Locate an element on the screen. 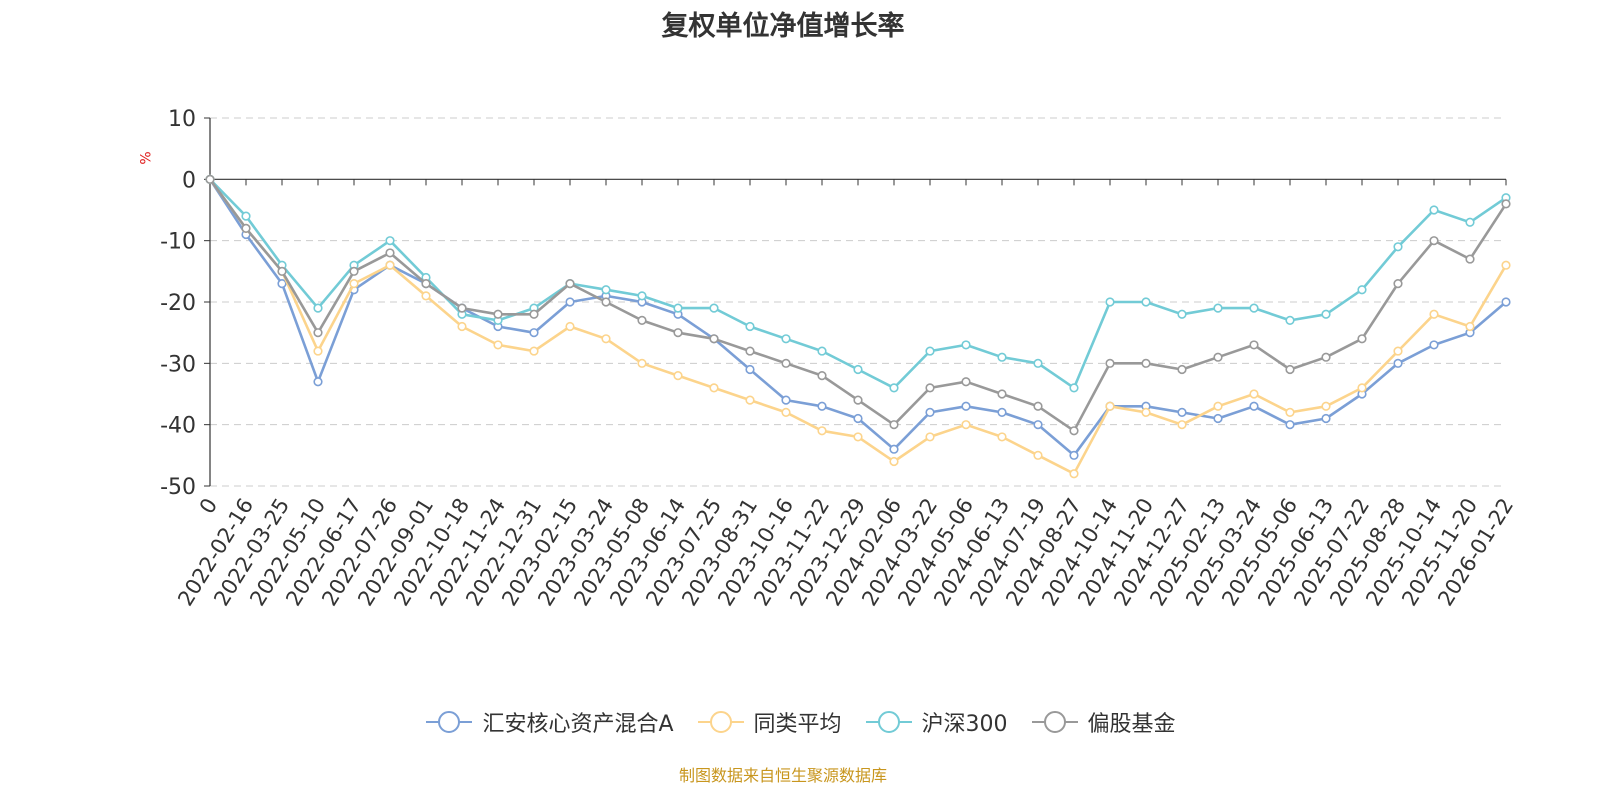  y-tick-label: -50 is located at coordinates (178, 487).